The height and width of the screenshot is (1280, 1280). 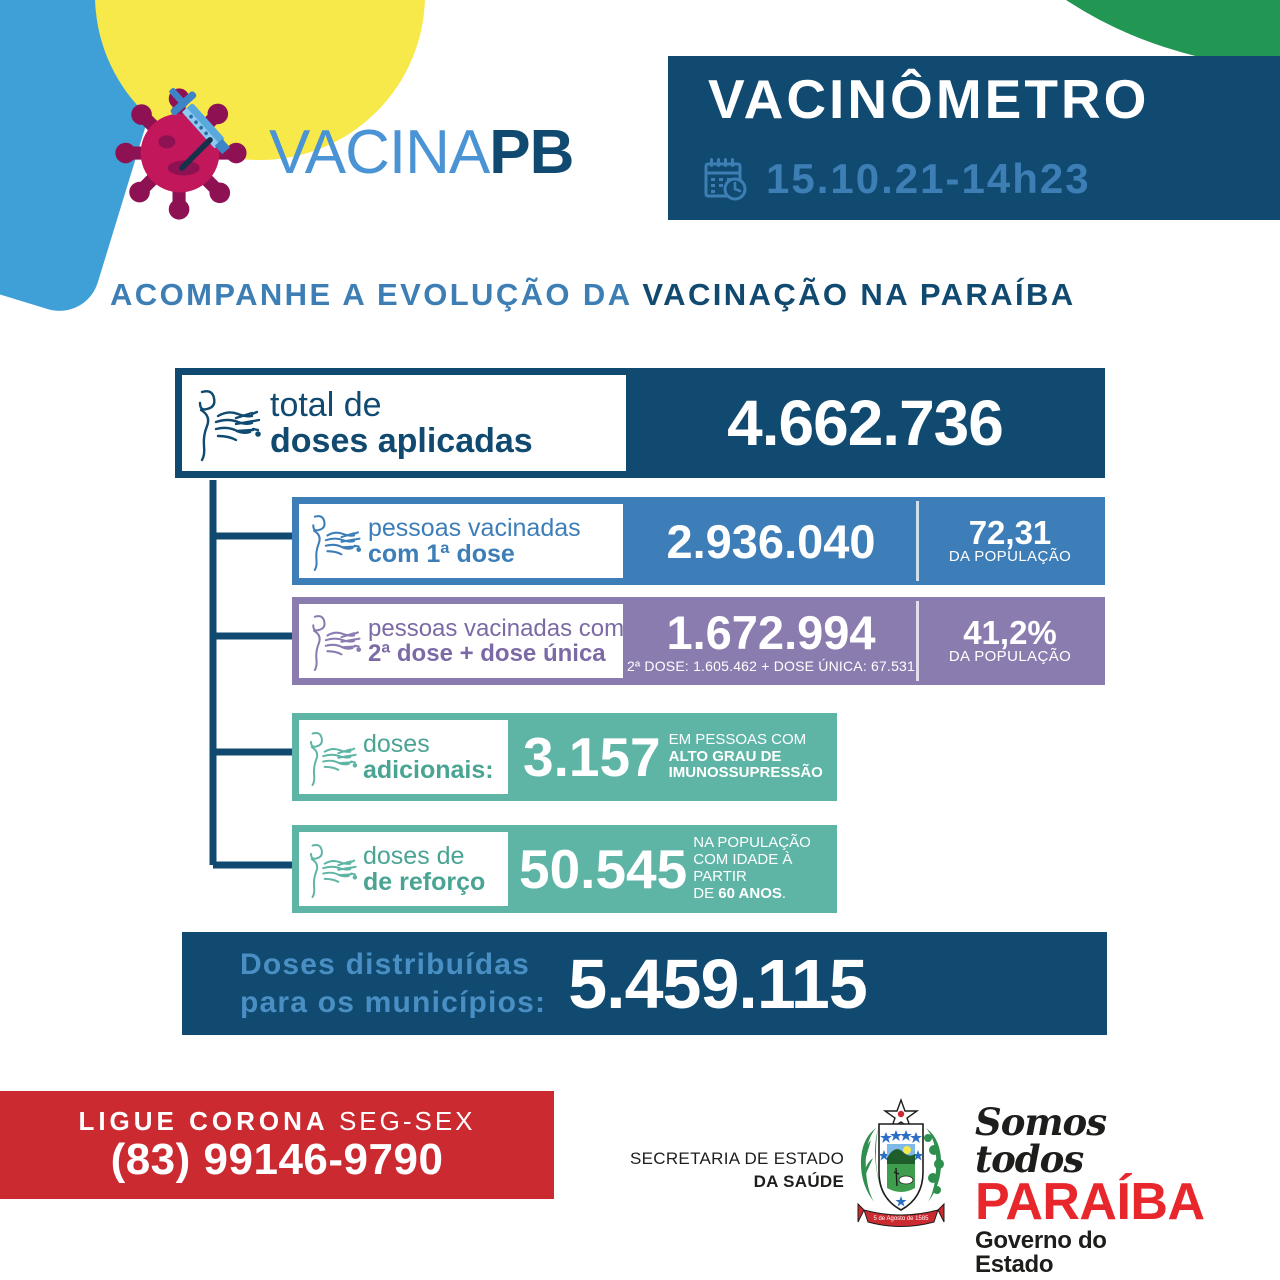 What do you see at coordinates (750, 893) in the screenshot?
I see `booster-note-line3-bold: 60 ANOS` at bounding box center [750, 893].